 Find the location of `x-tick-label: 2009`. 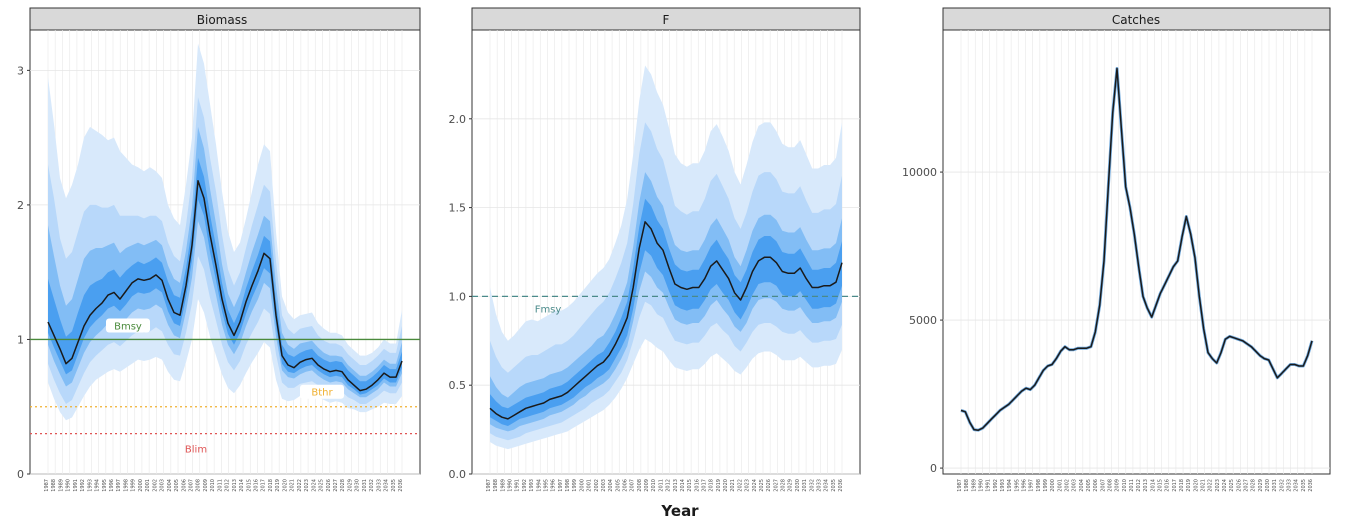

x-tick-label: 2009 is located at coordinates (1118, 485).